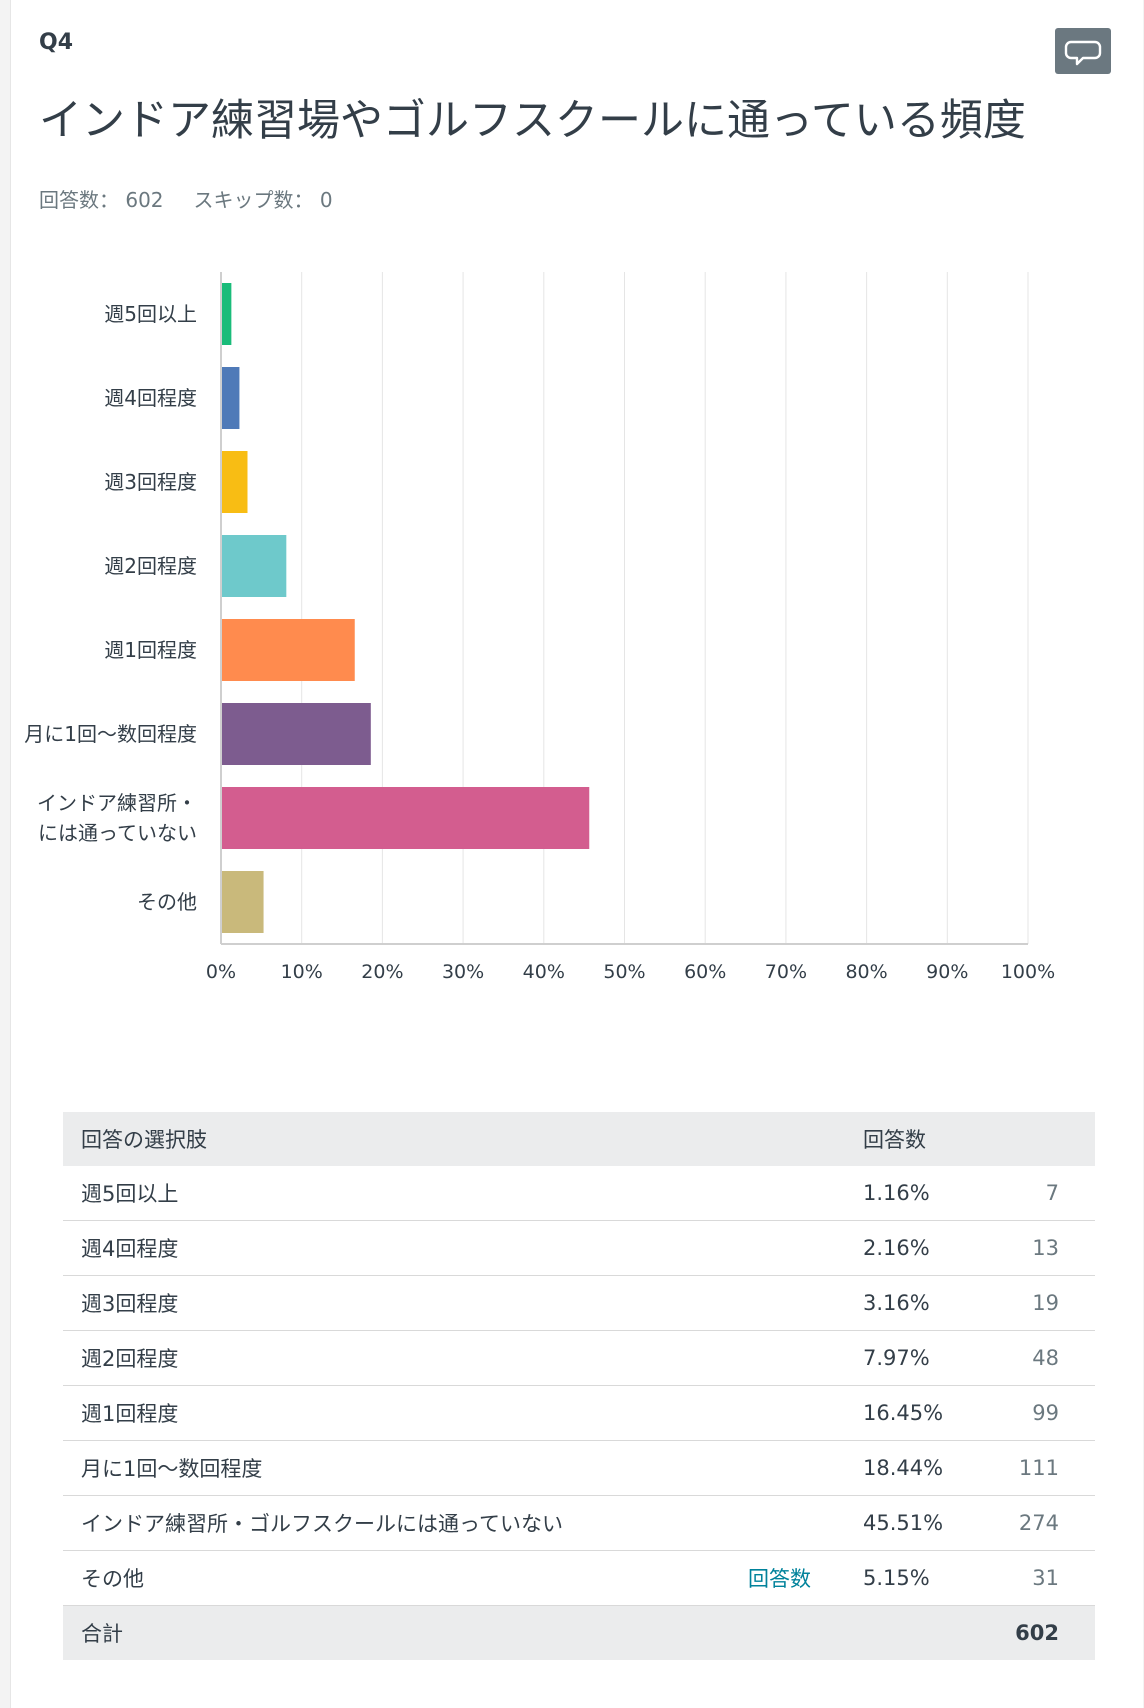 The height and width of the screenshot is (1708, 1144). What do you see at coordinates (454, 1248) in the screenshot?
I see `row-choice: 週4回程度` at bounding box center [454, 1248].